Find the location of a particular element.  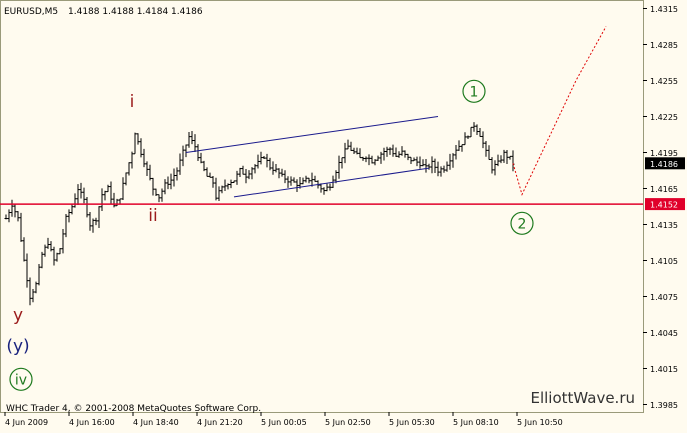

time-tick-label: 5 Jun 00:05 is located at coordinates (284, 422).